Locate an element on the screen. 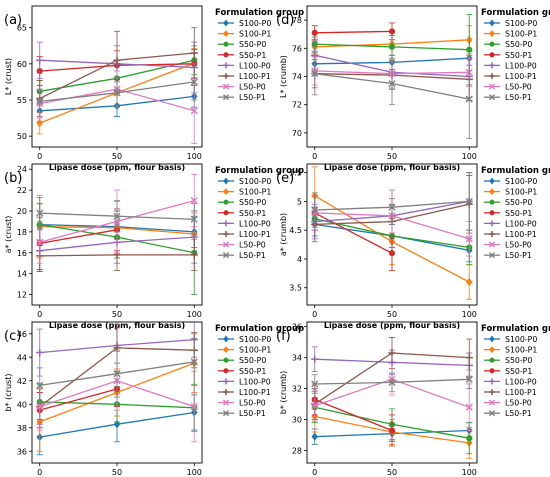 The height and width of the screenshot is (477, 550). panel-label: (e) is located at coordinates (285, 178).